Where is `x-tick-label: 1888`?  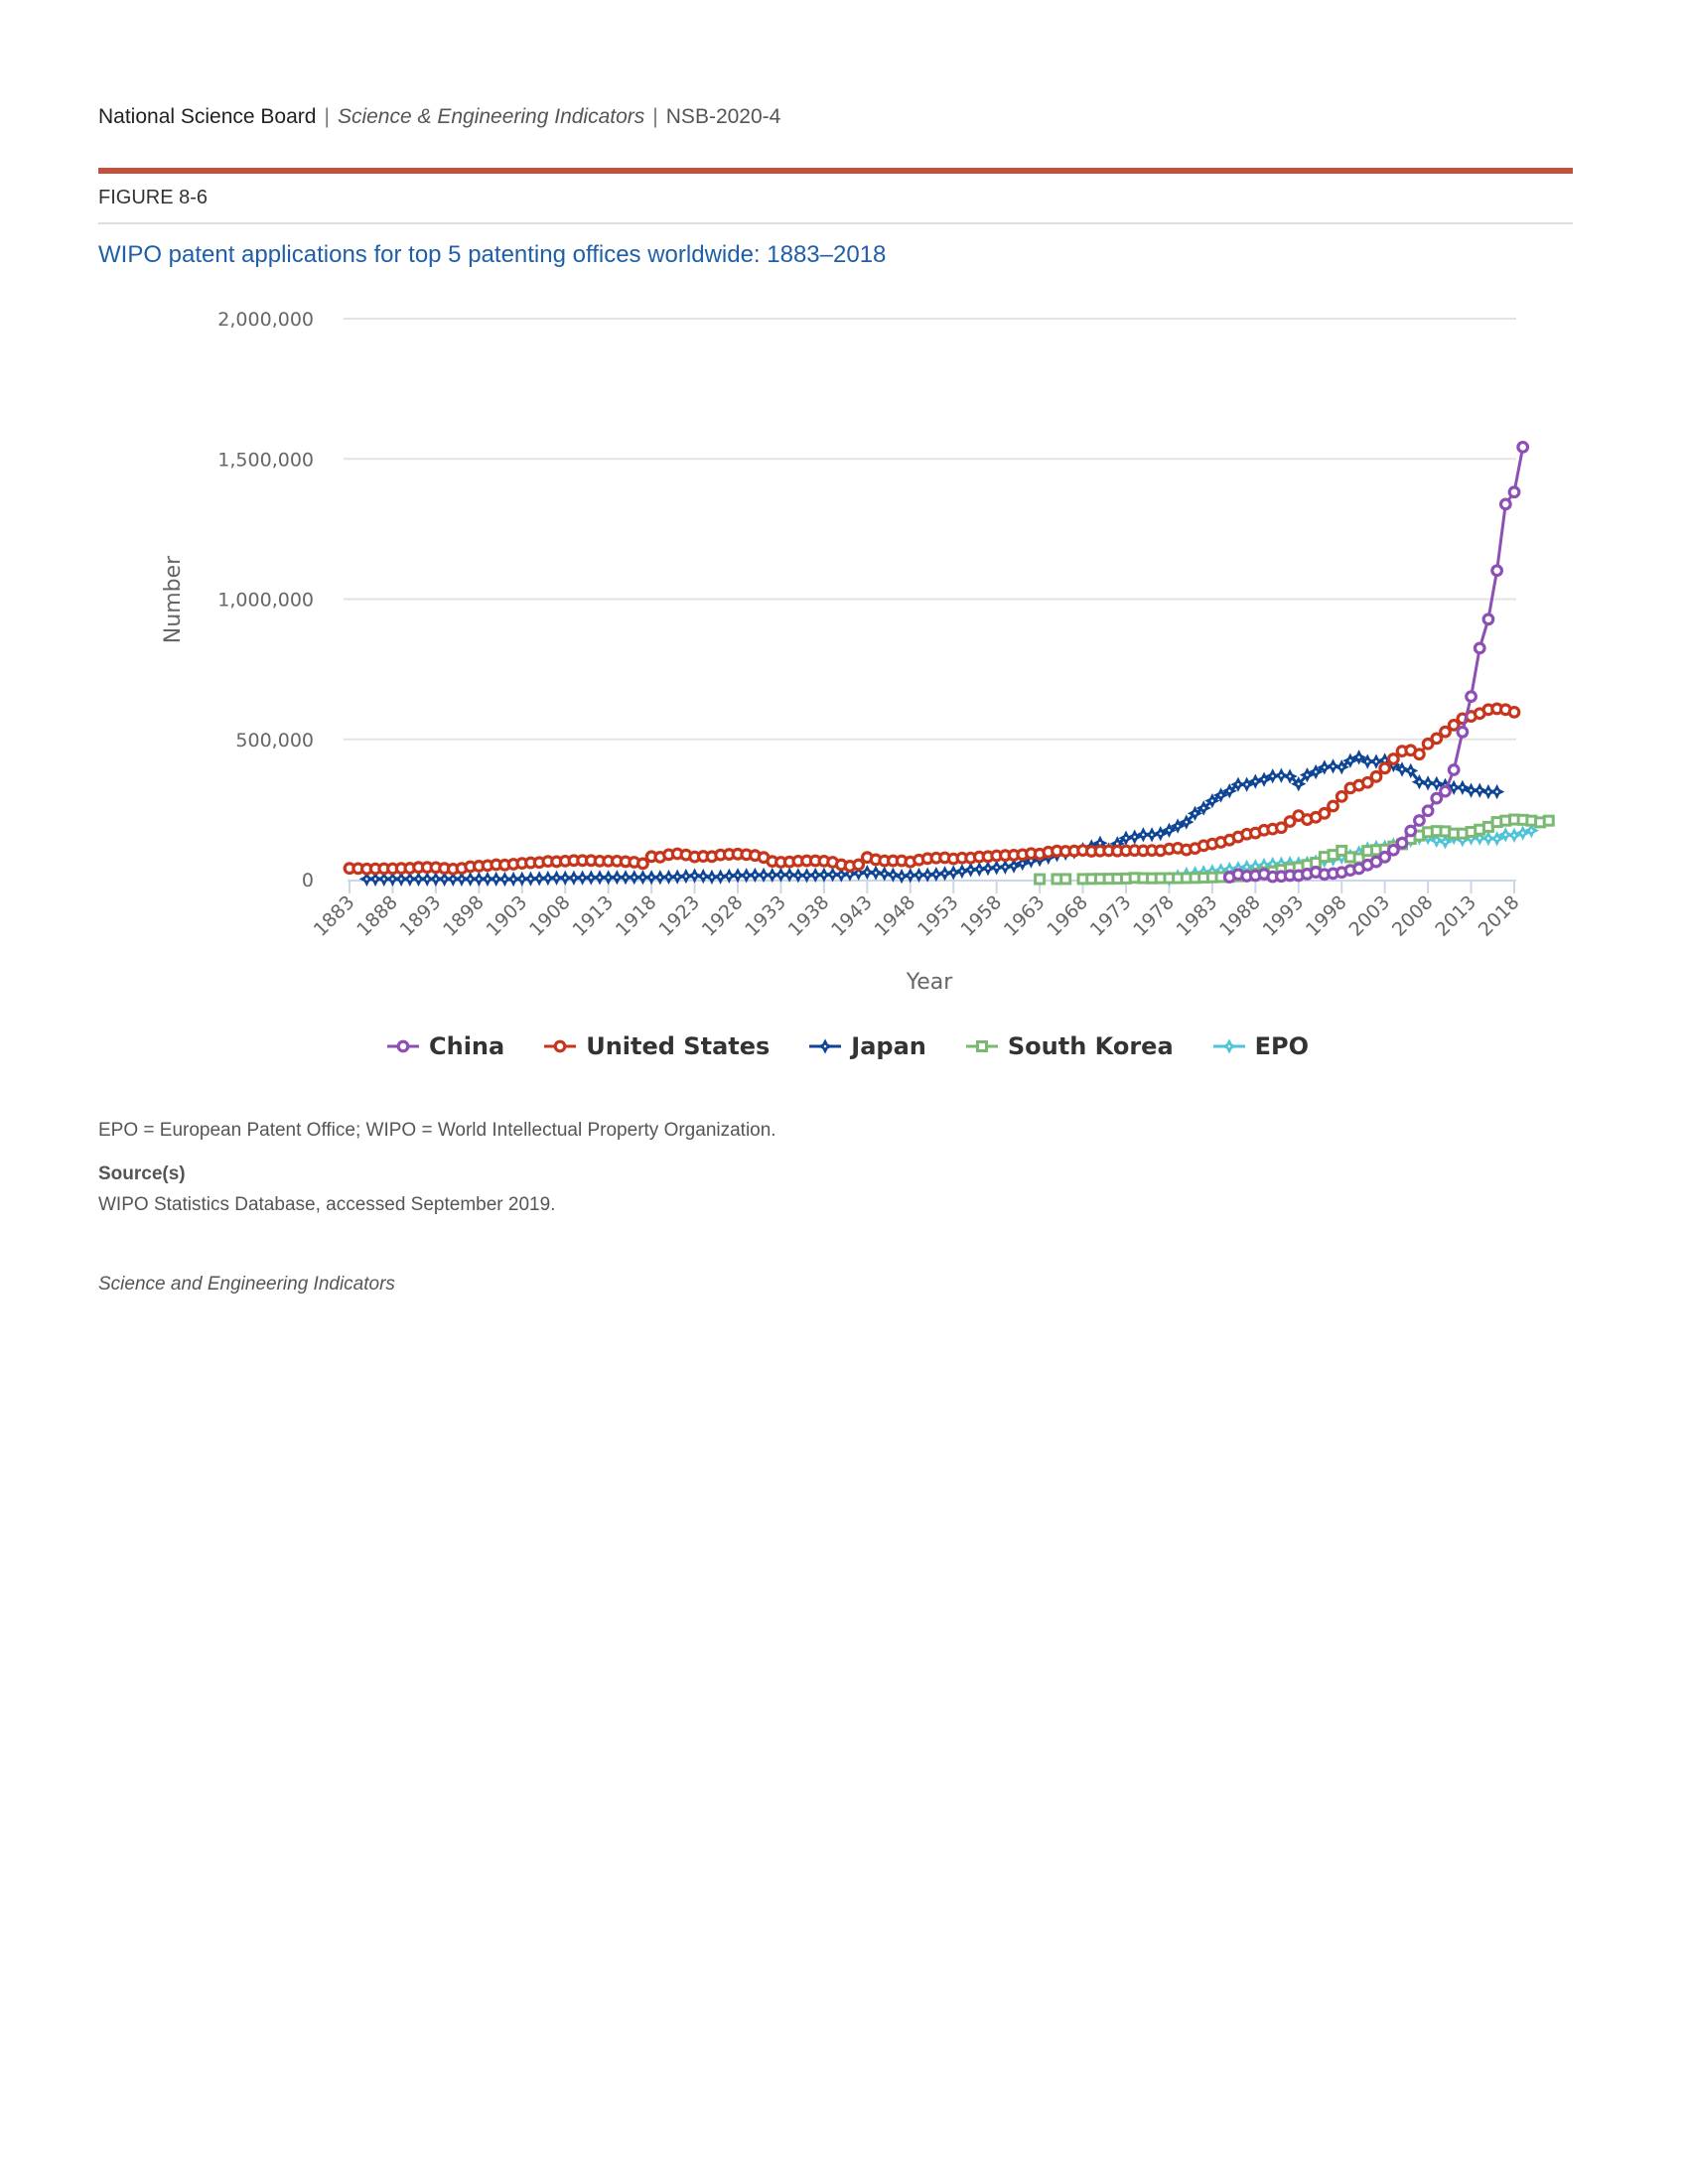
x-tick-label: 1888 is located at coordinates (377, 916).